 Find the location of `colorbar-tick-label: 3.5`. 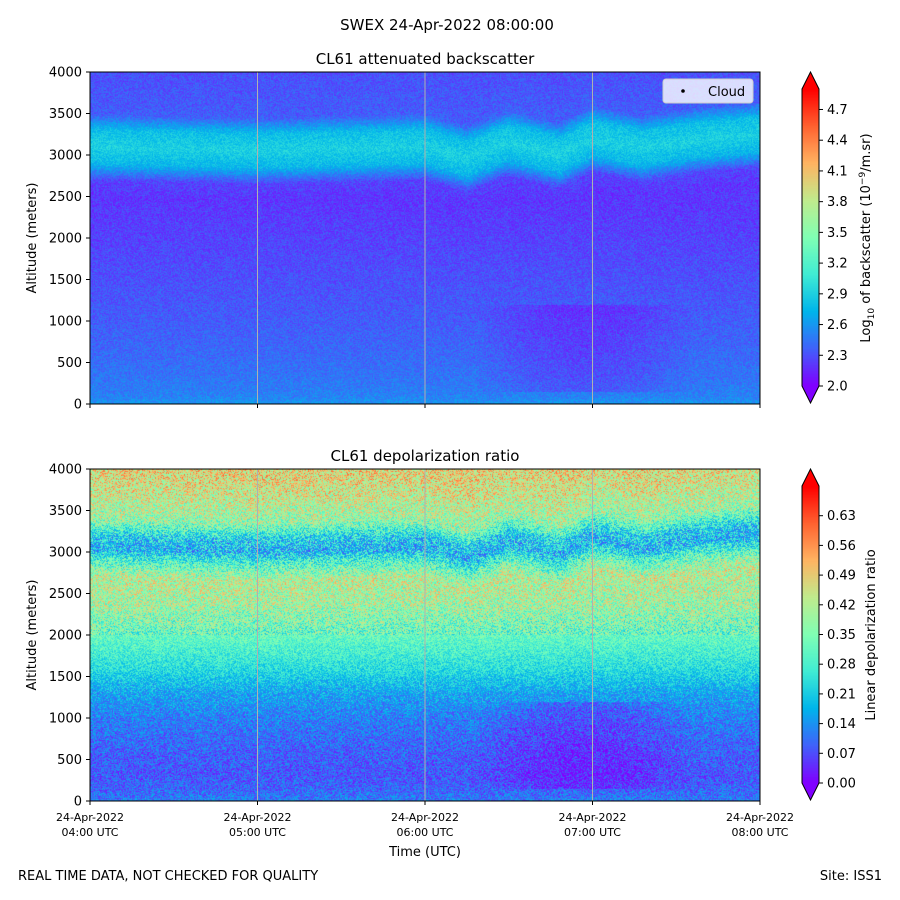

colorbar-tick-label: 3.5 is located at coordinates (837, 233).